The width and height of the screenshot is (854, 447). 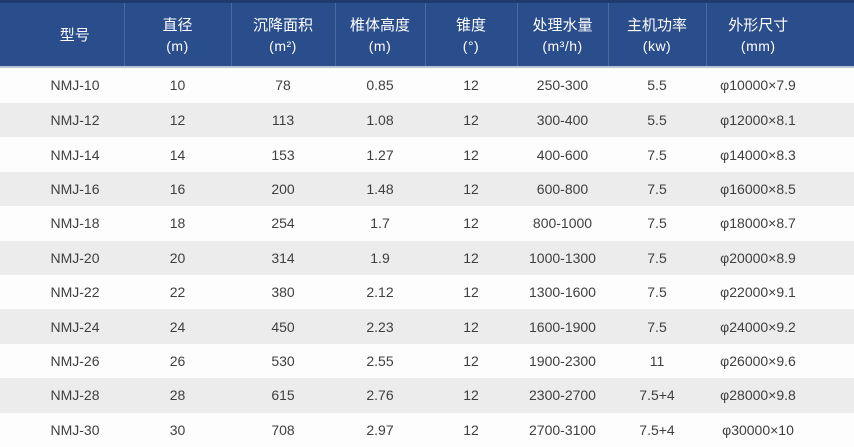 What do you see at coordinates (758, 395) in the screenshot?
I see `cell-dimensions: φ28000×9.8` at bounding box center [758, 395].